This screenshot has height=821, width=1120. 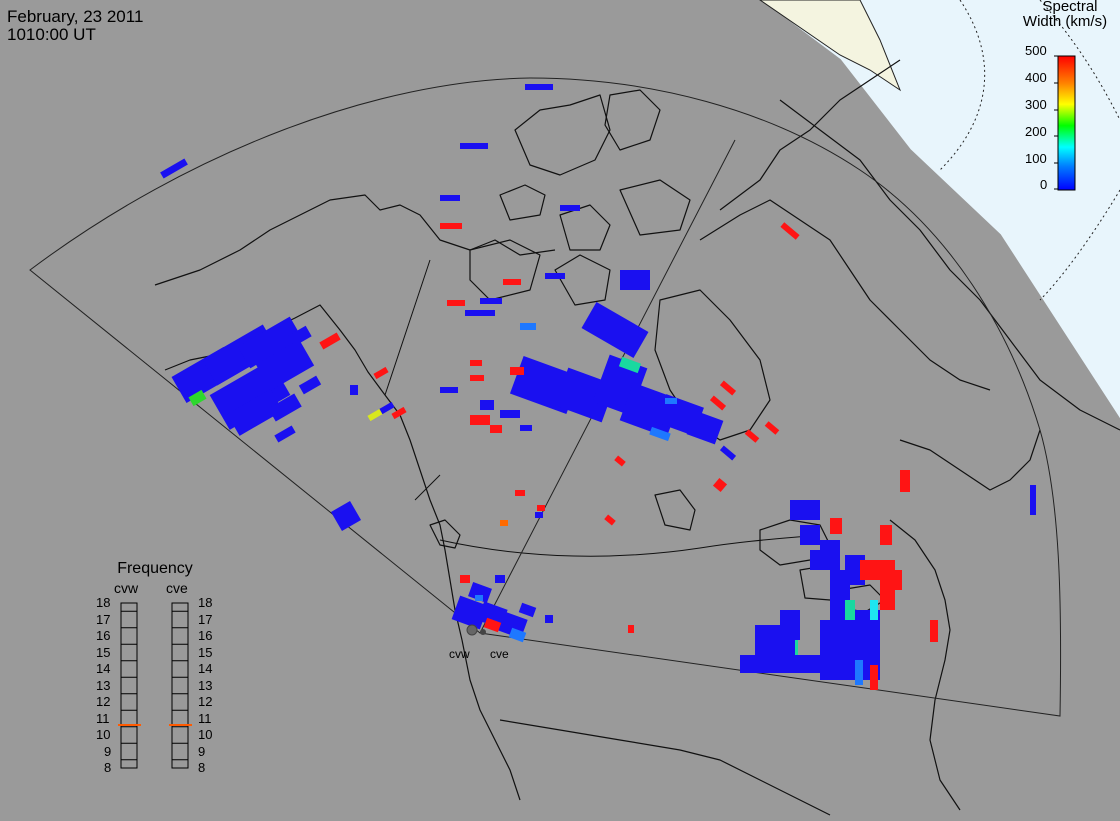 I want to click on radar-site-cve, so click(x=483, y=632).